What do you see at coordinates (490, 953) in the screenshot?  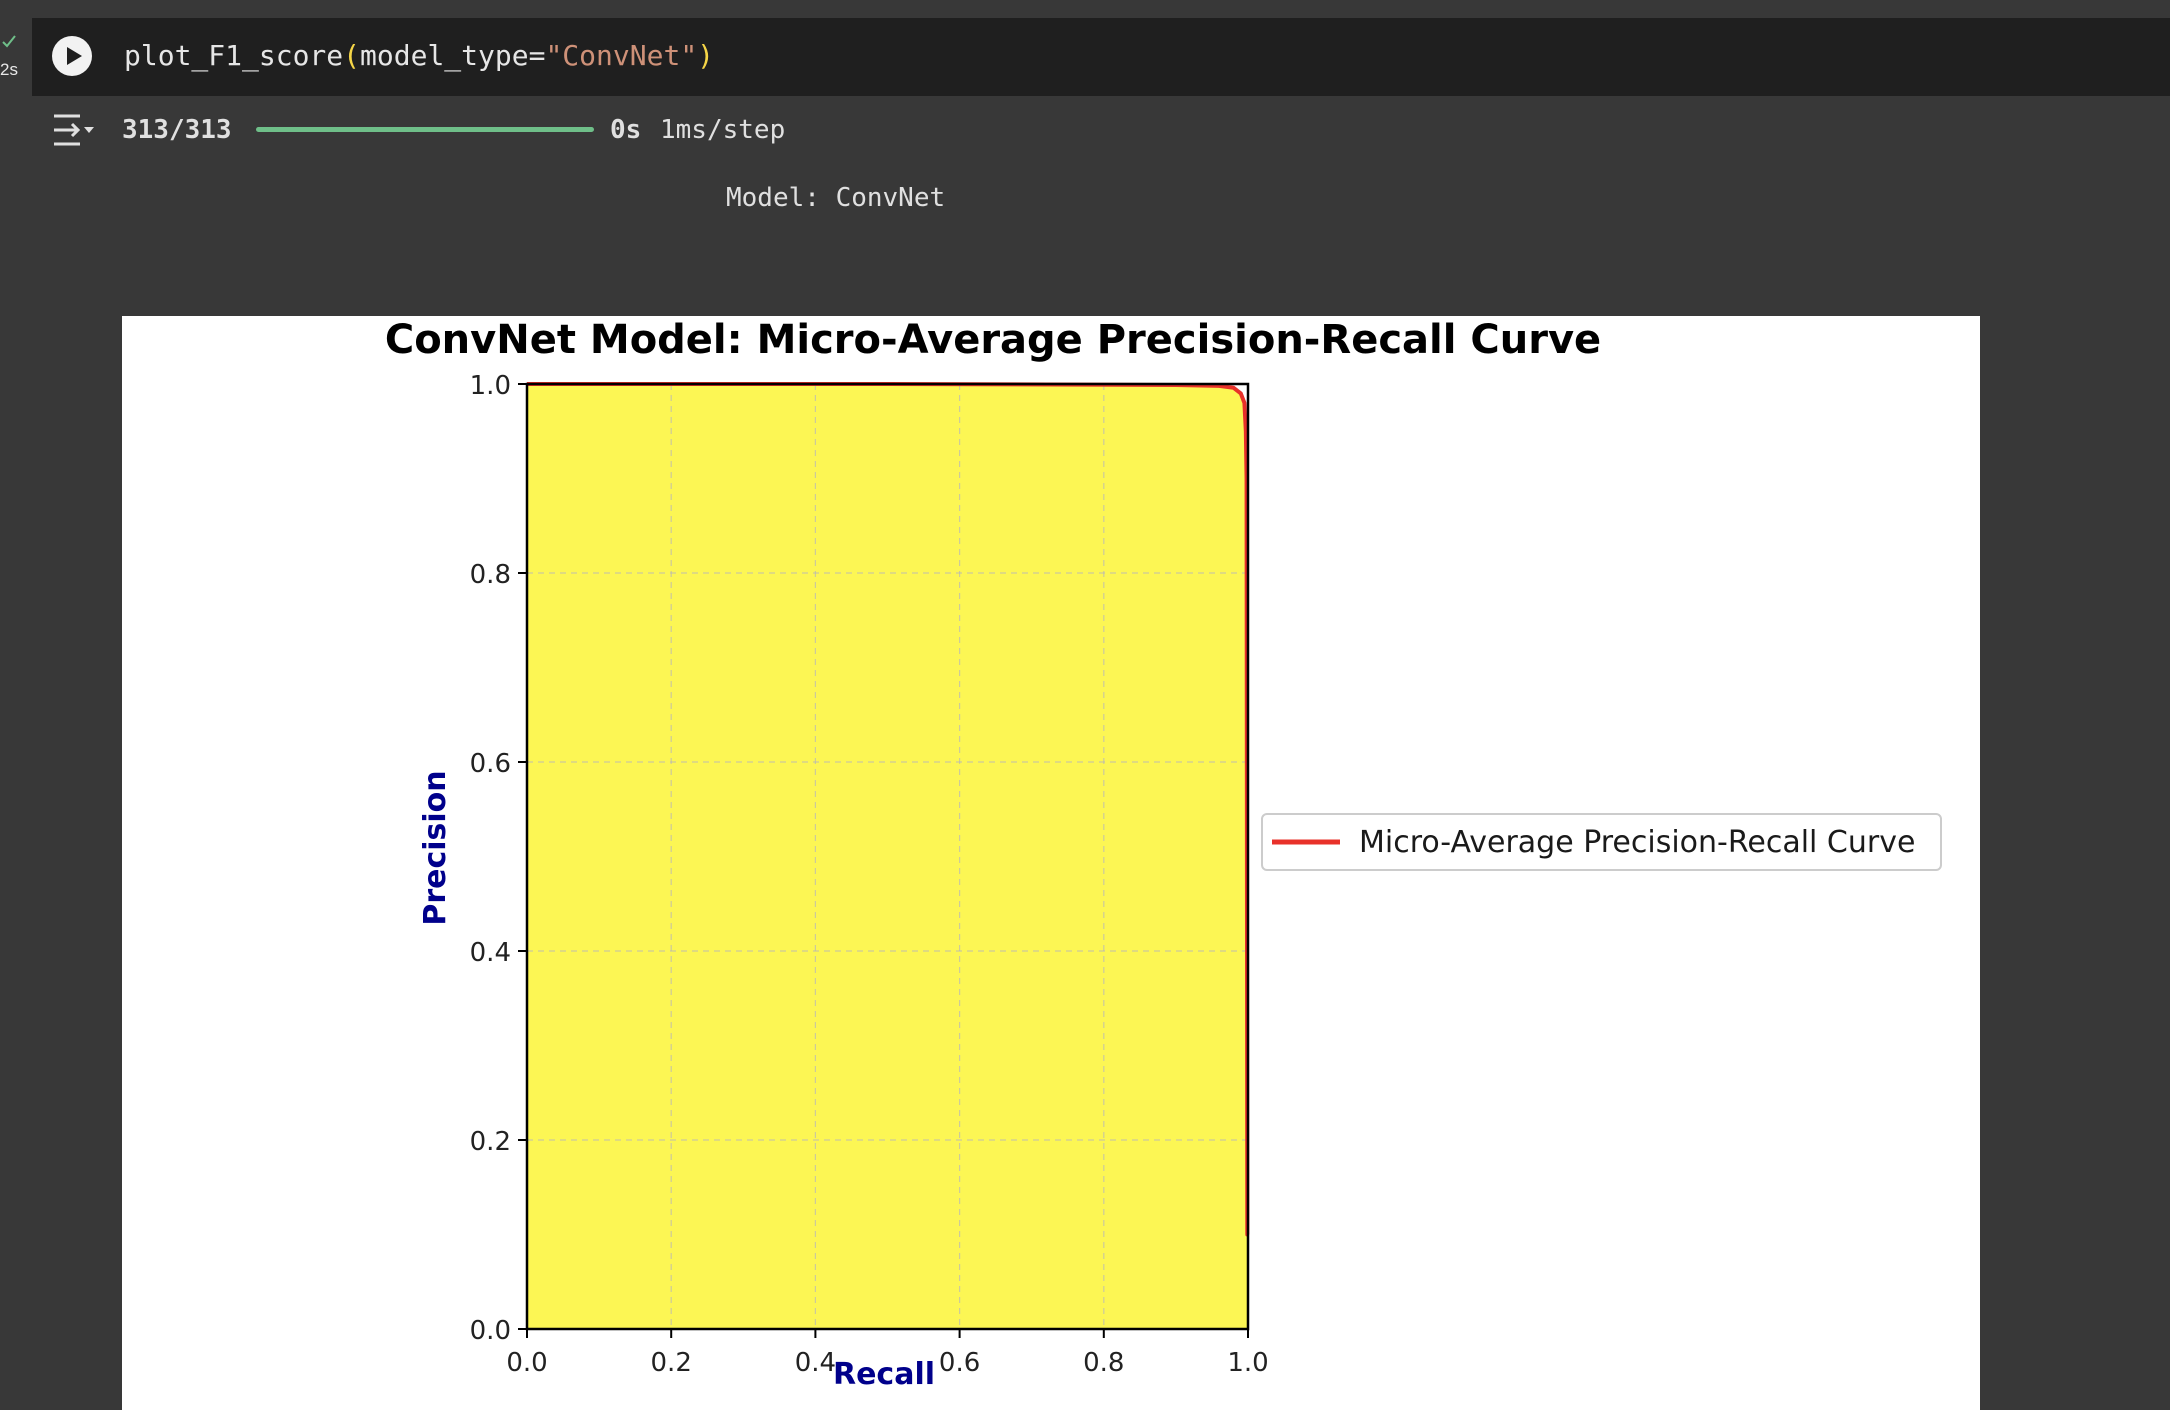 I see `y-tick-label: 0.4` at bounding box center [490, 953].